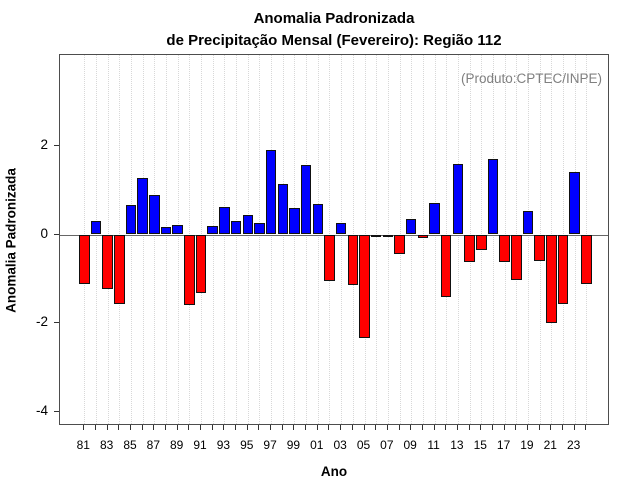 The height and width of the screenshot is (500, 640). Describe the element at coordinates (306, 427) in the screenshot. I see `x-tick-2000` at that location.